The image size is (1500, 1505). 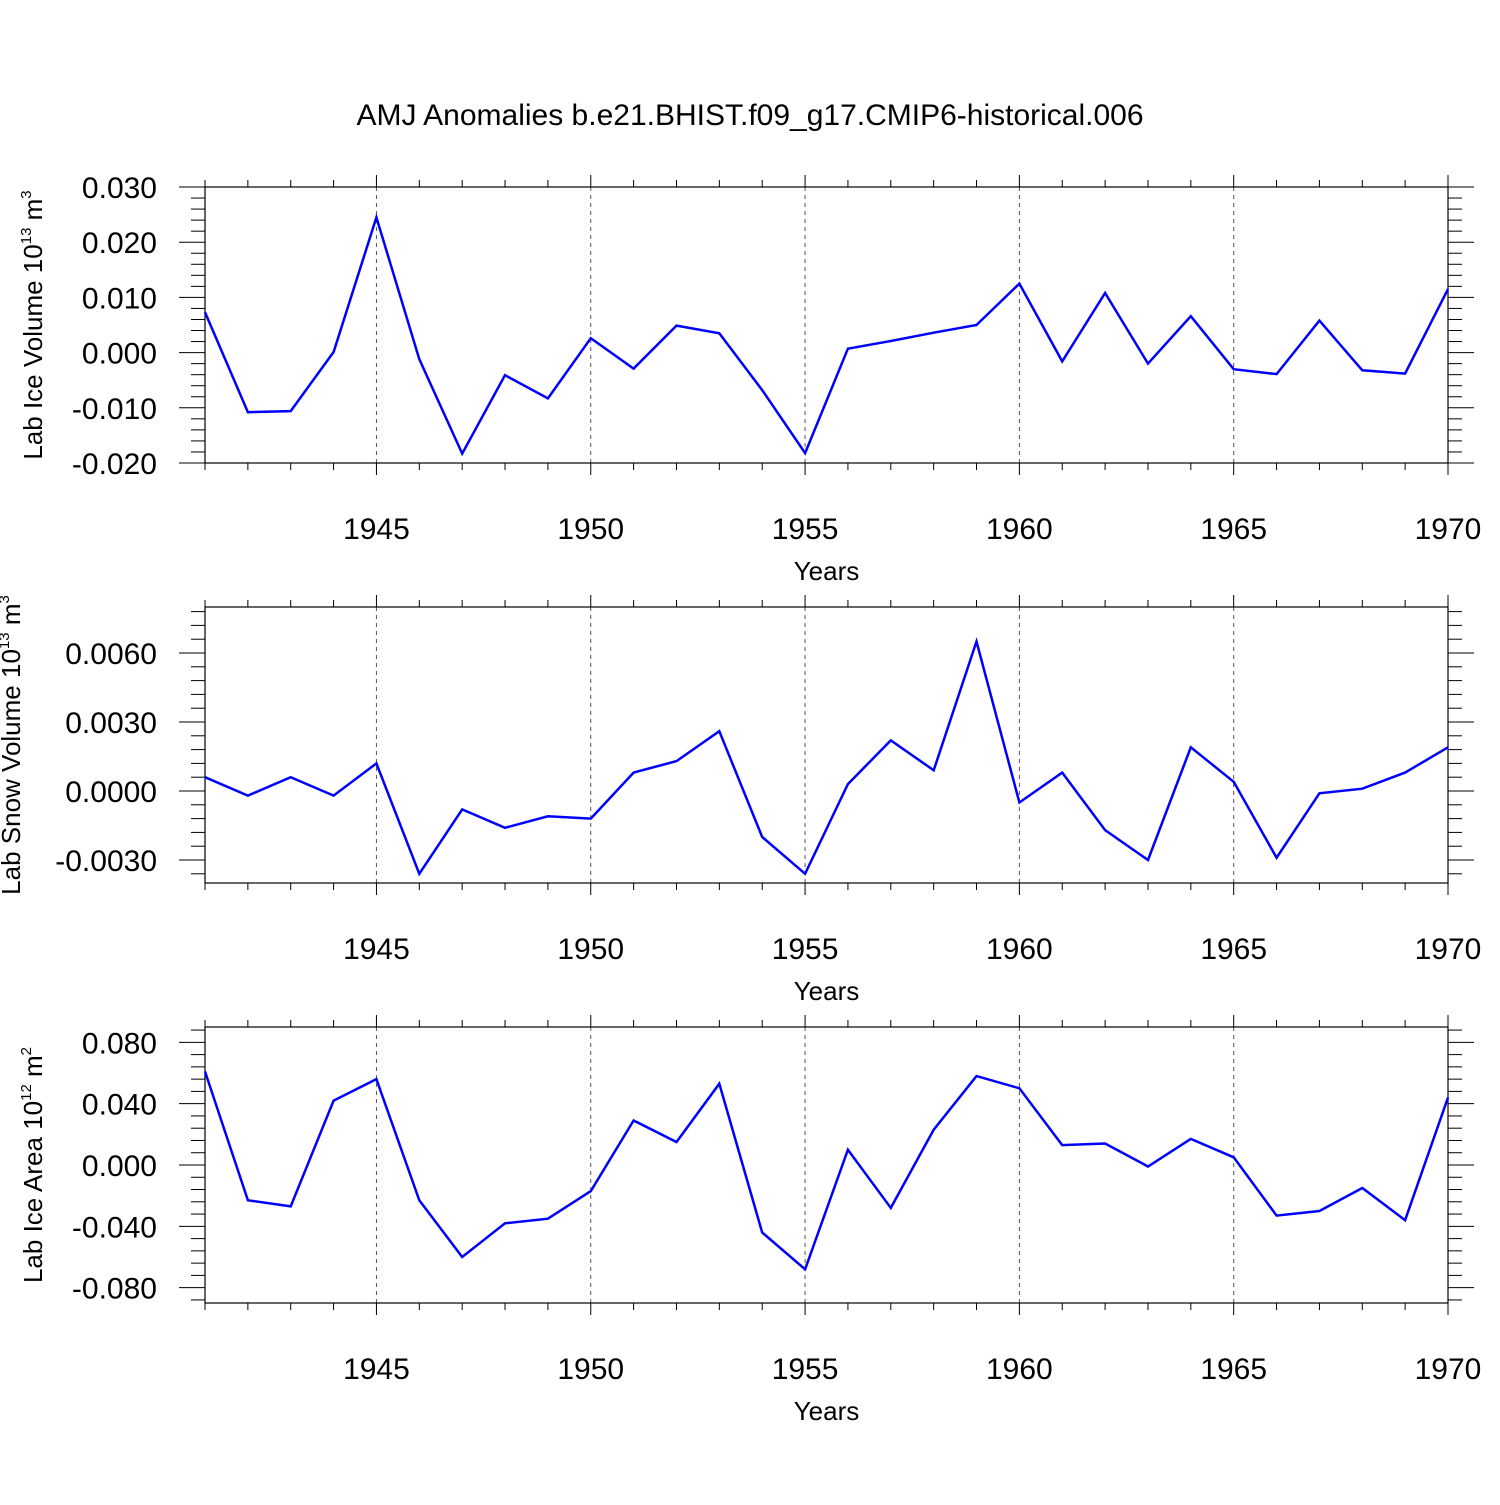 I want to click on y-tick-label: -0.0030, so click(x=106, y=861).